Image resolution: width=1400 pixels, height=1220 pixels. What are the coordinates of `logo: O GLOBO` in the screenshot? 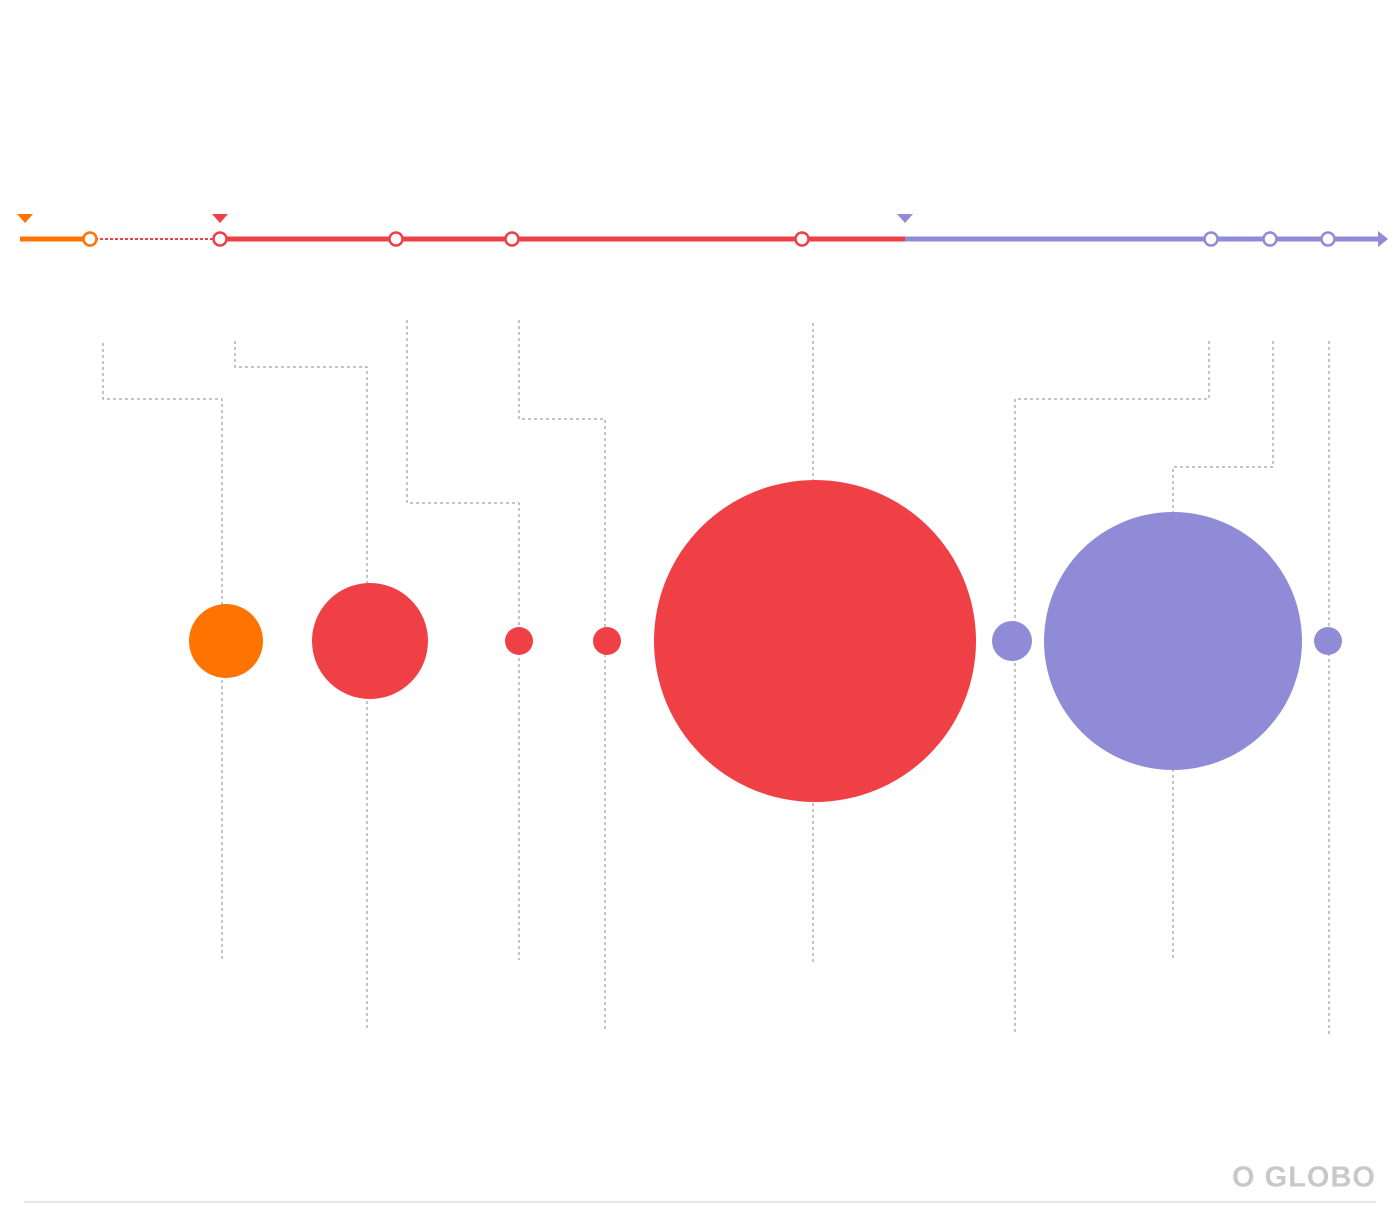 It's located at (1304, 1178).